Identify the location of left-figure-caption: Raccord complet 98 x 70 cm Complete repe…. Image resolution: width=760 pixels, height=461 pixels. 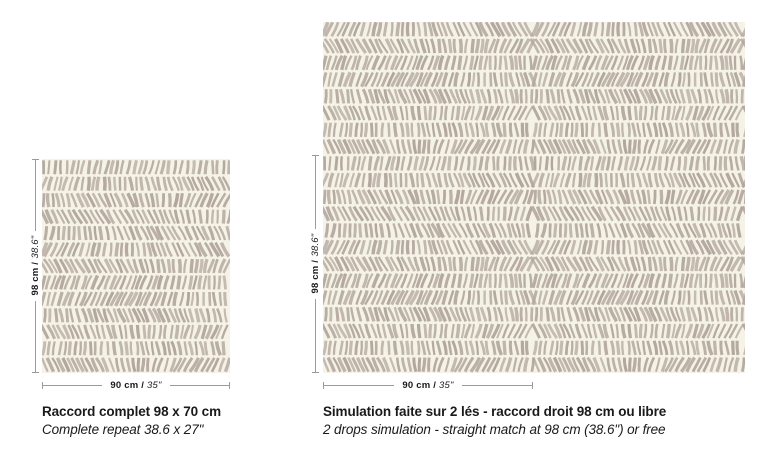
(131, 421).